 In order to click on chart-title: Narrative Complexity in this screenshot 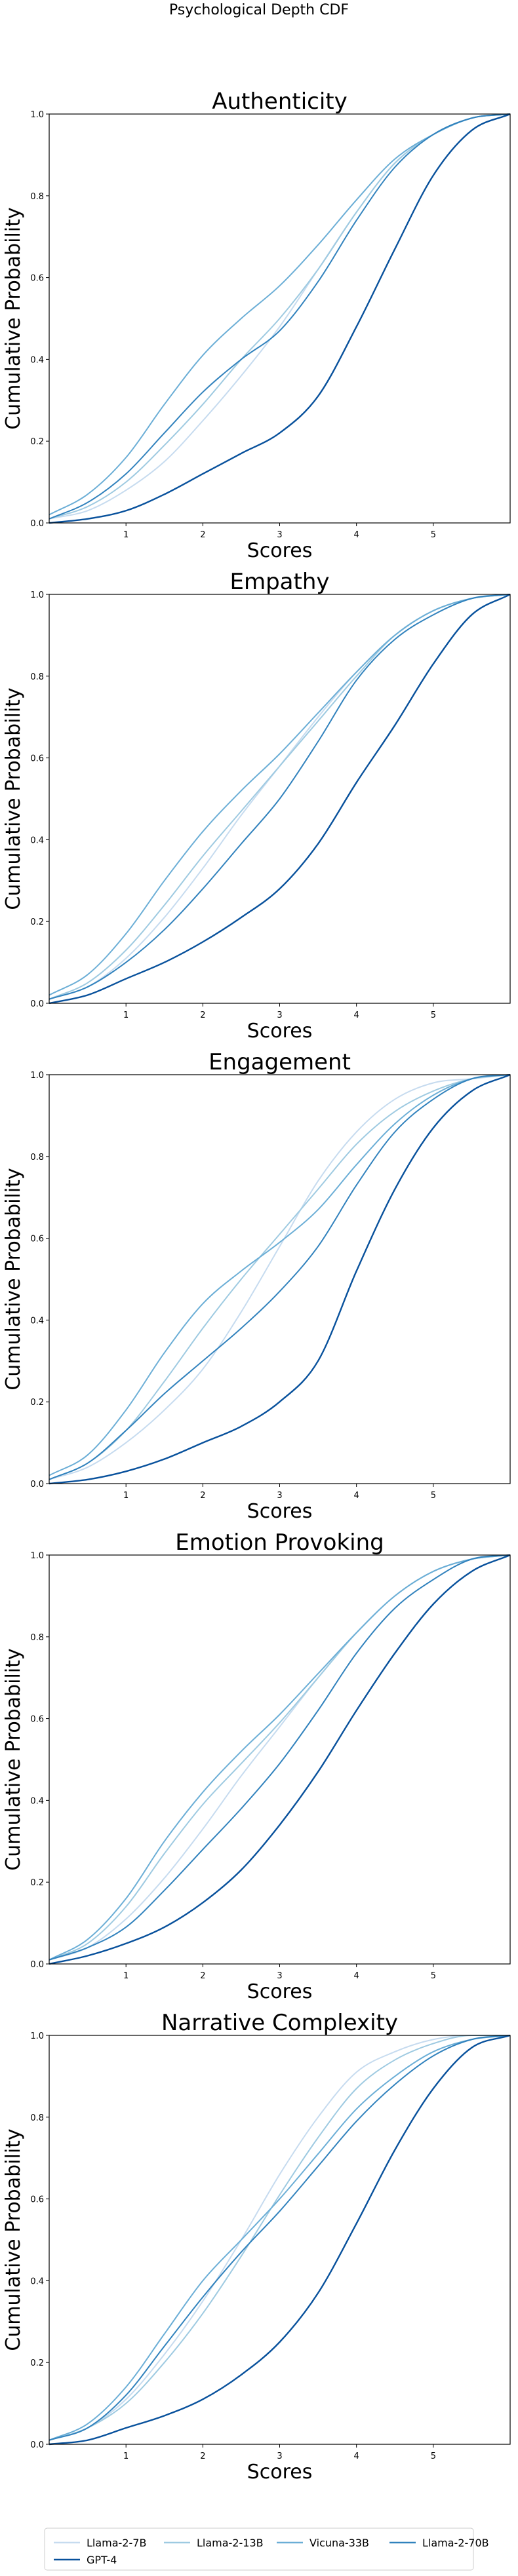, I will do `click(280, 2023)`.